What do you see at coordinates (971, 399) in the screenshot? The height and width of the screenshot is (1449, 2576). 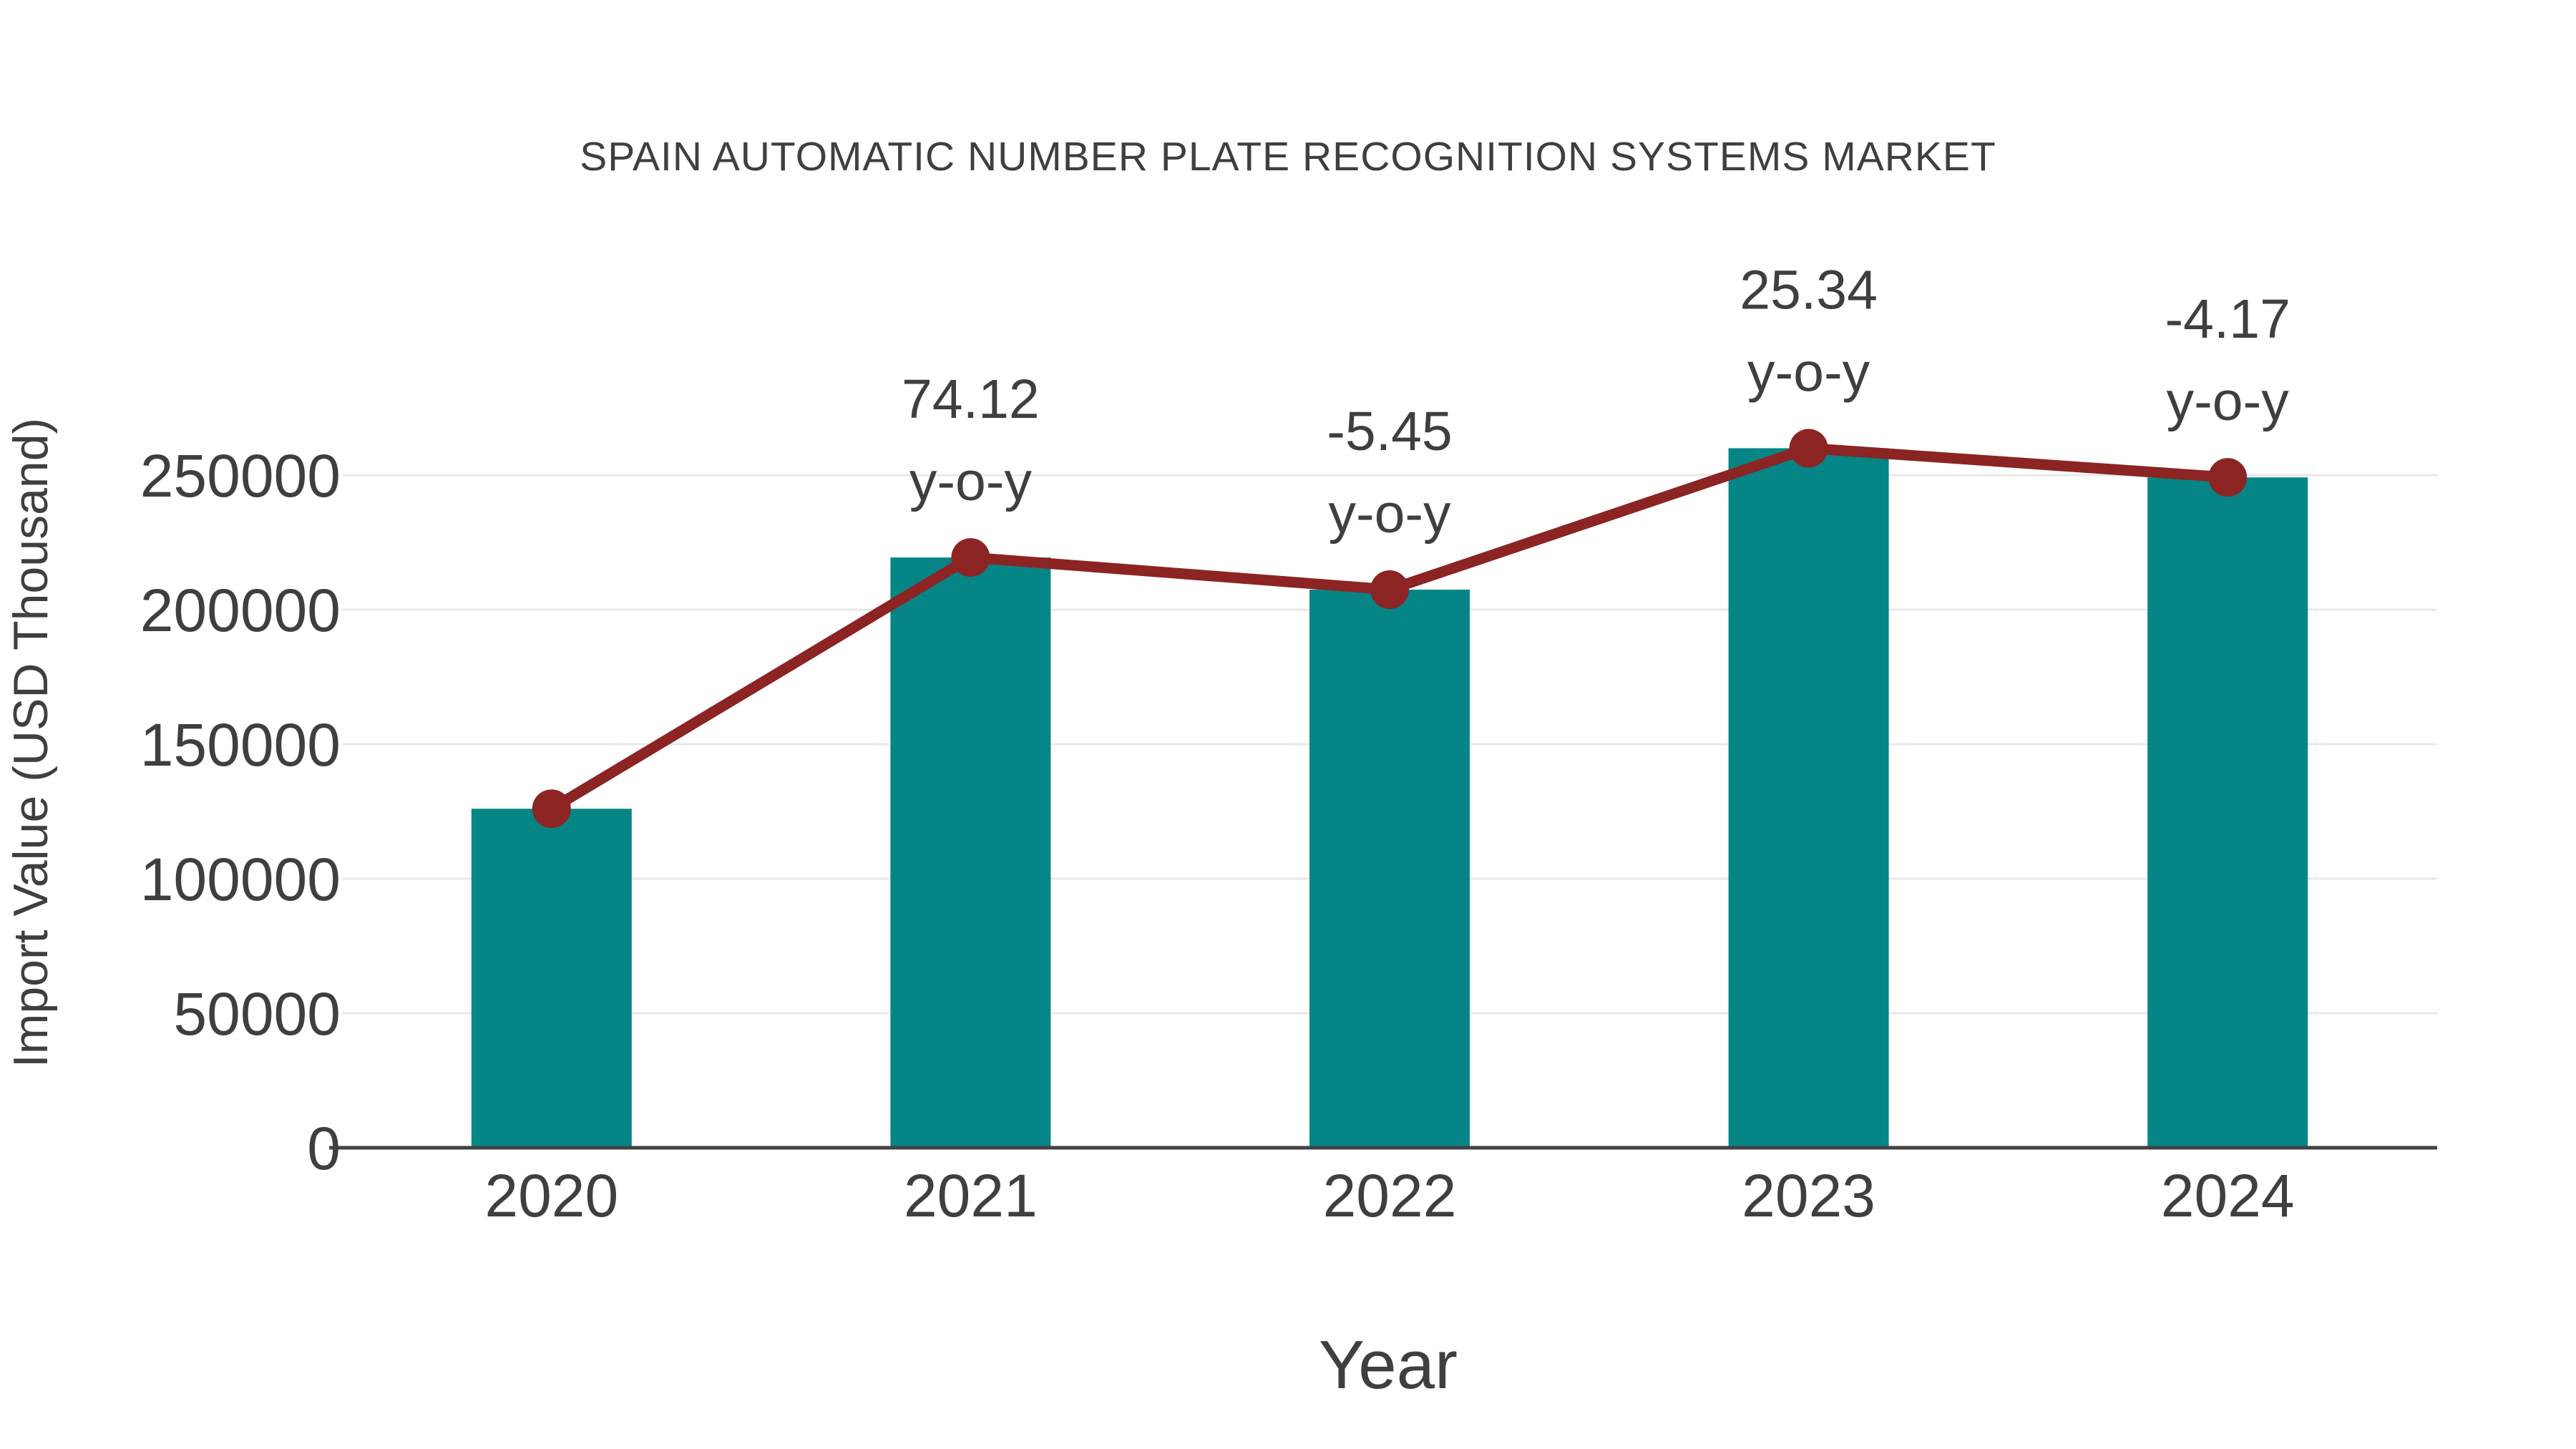 I see `annotation-value-2021: 74.12` at bounding box center [971, 399].